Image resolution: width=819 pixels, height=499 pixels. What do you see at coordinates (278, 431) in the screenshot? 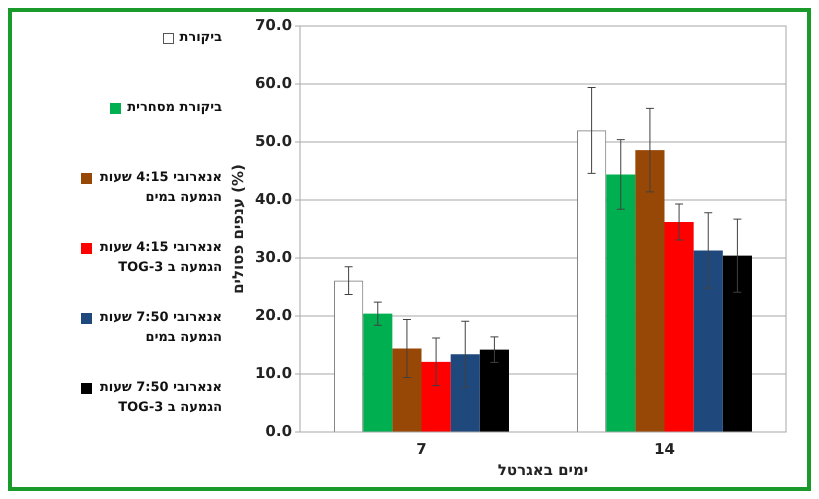
I see `y-tick-label: 0.0` at bounding box center [278, 431].